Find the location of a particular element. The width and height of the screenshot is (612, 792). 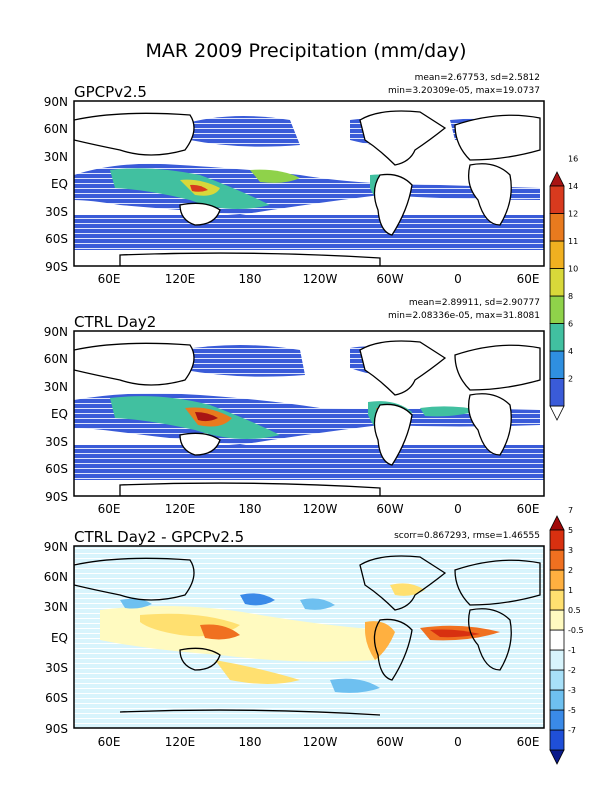

colorbar-label: -0.5 is located at coordinates (576, 630).